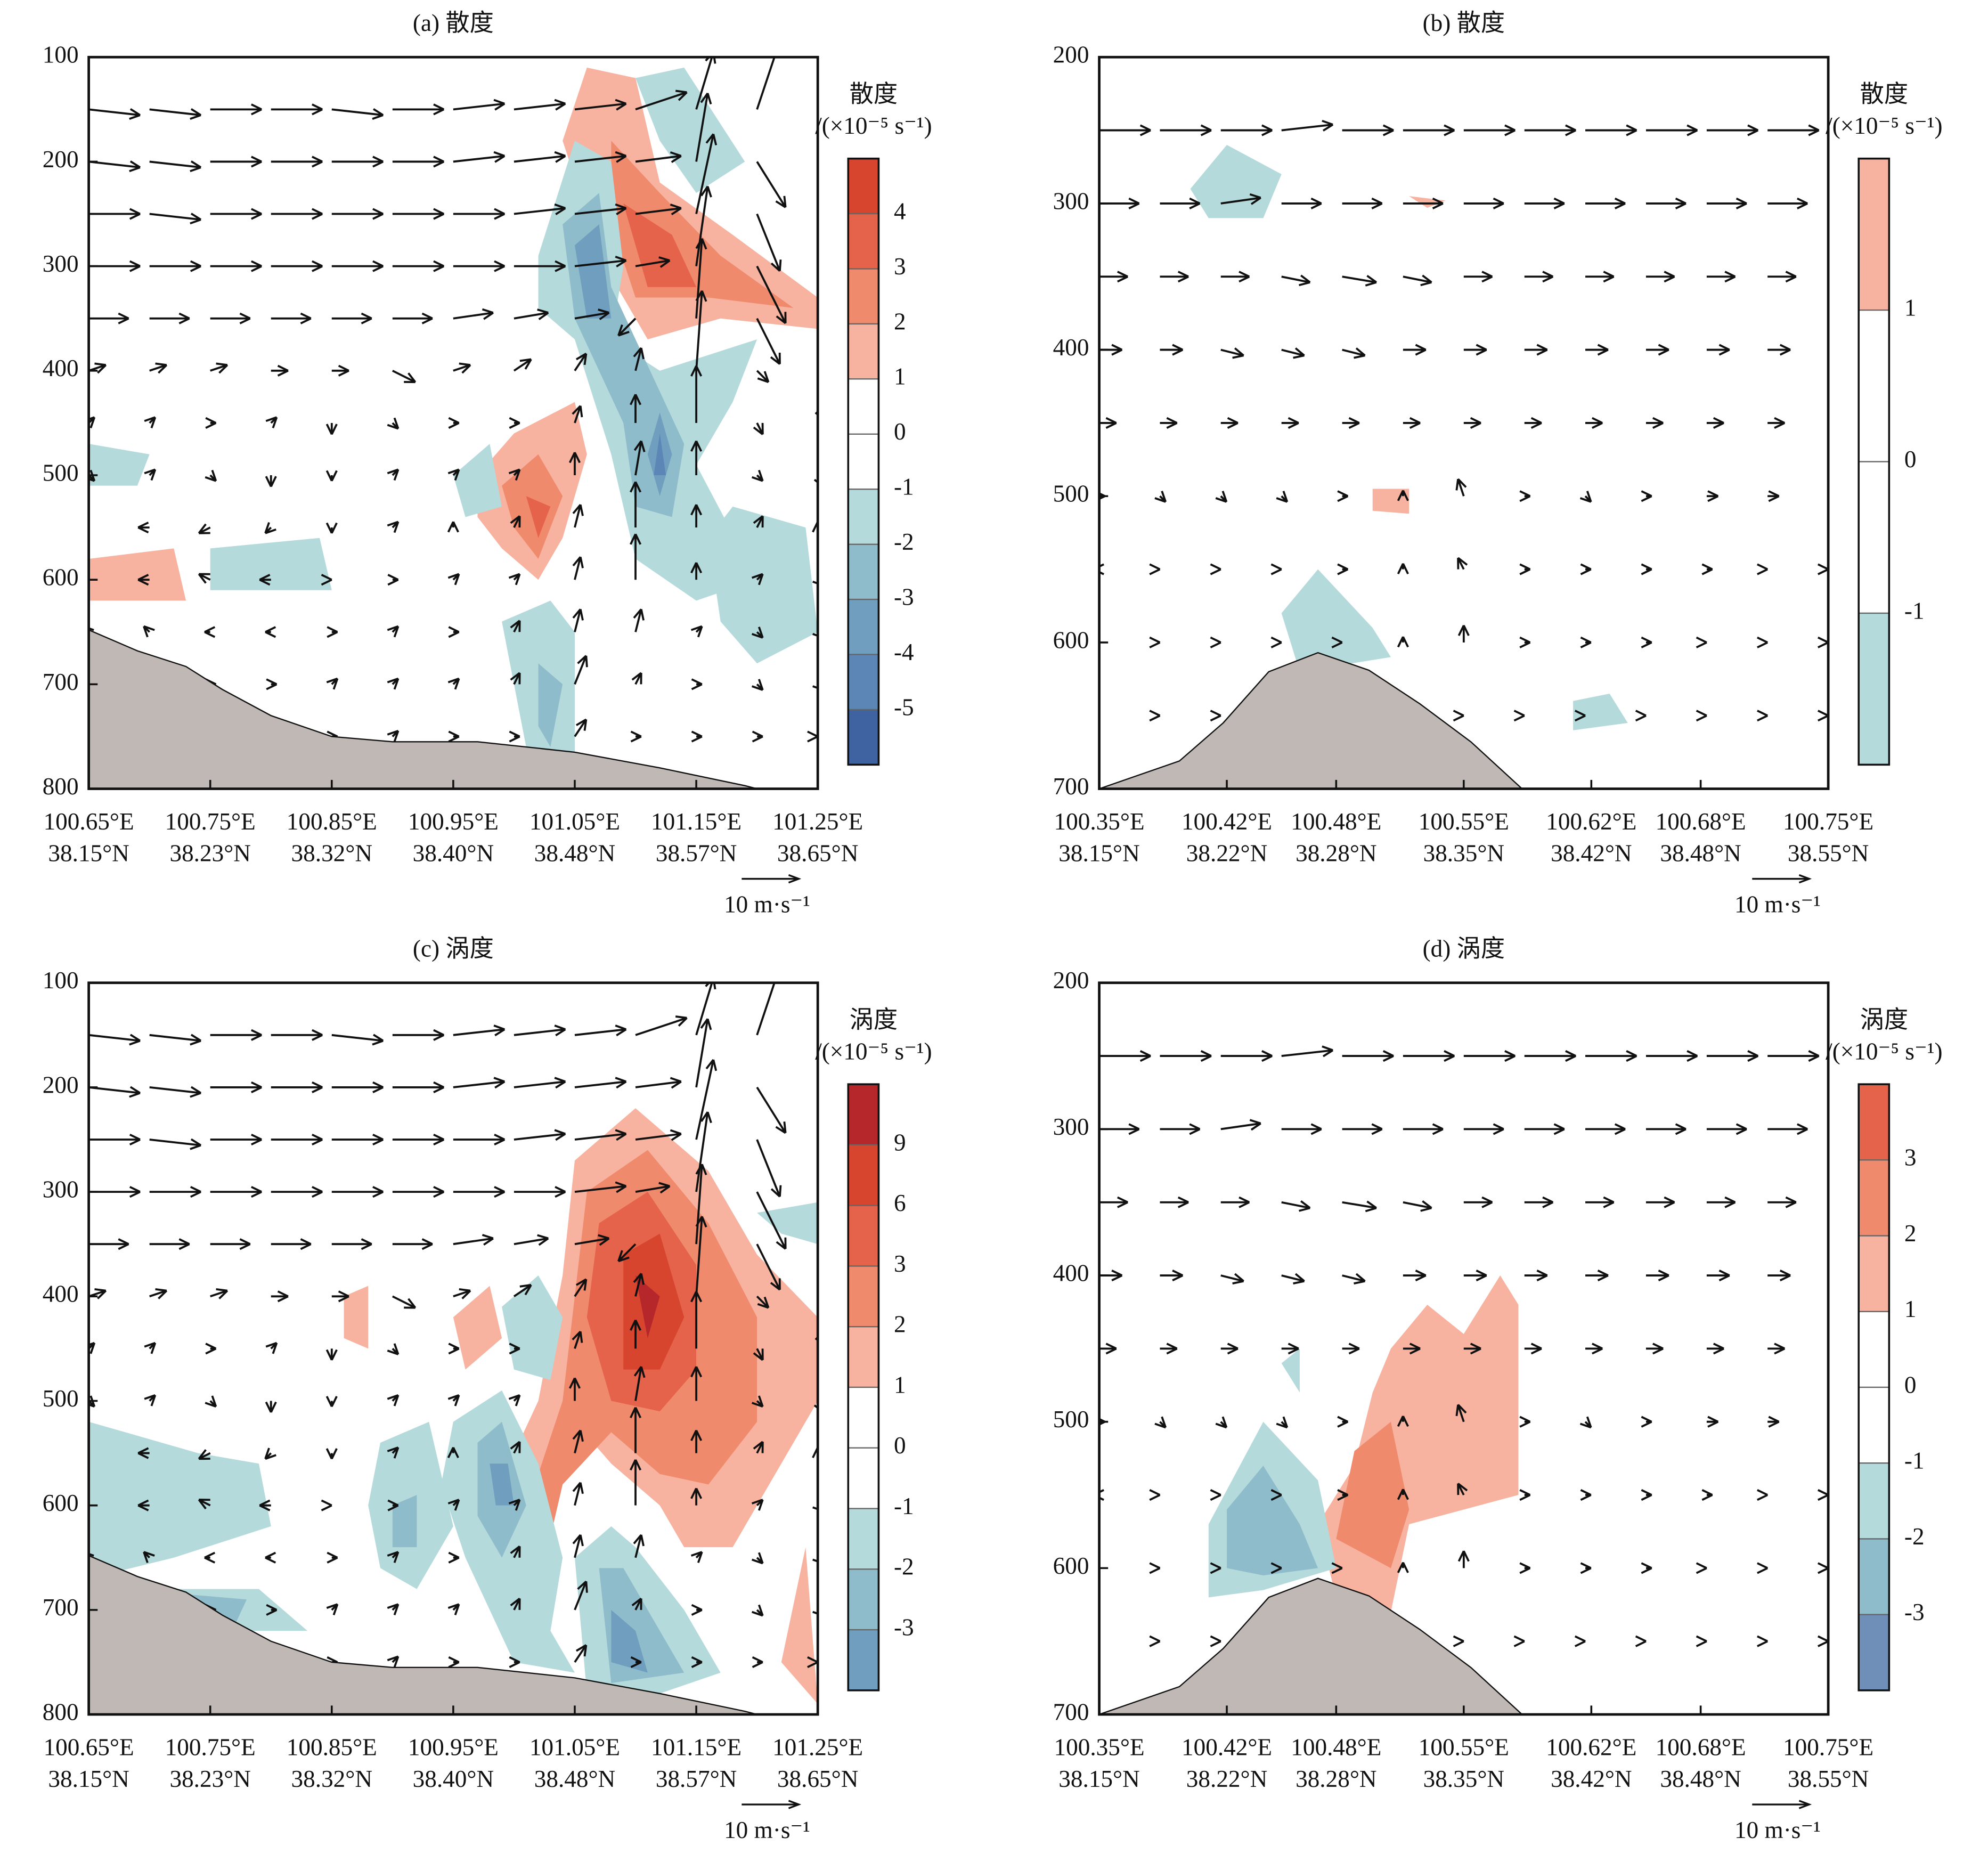  Describe the element at coordinates (61, 263) in the screenshot. I see `y-tick-label: 300` at that location.